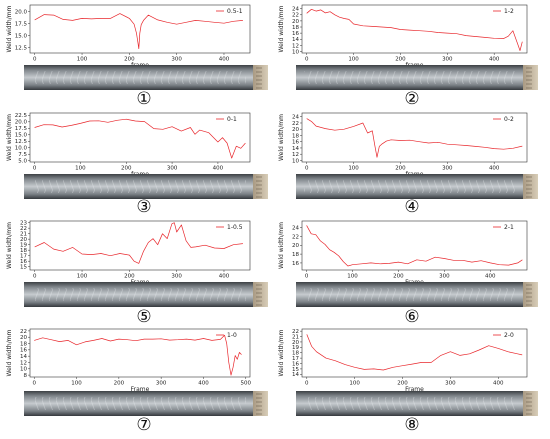 This screenshot has height=439, width=550. Describe the element at coordinates (9, 137) in the screenshot. I see `chart3-ylabel: Weld width/mm` at that location.